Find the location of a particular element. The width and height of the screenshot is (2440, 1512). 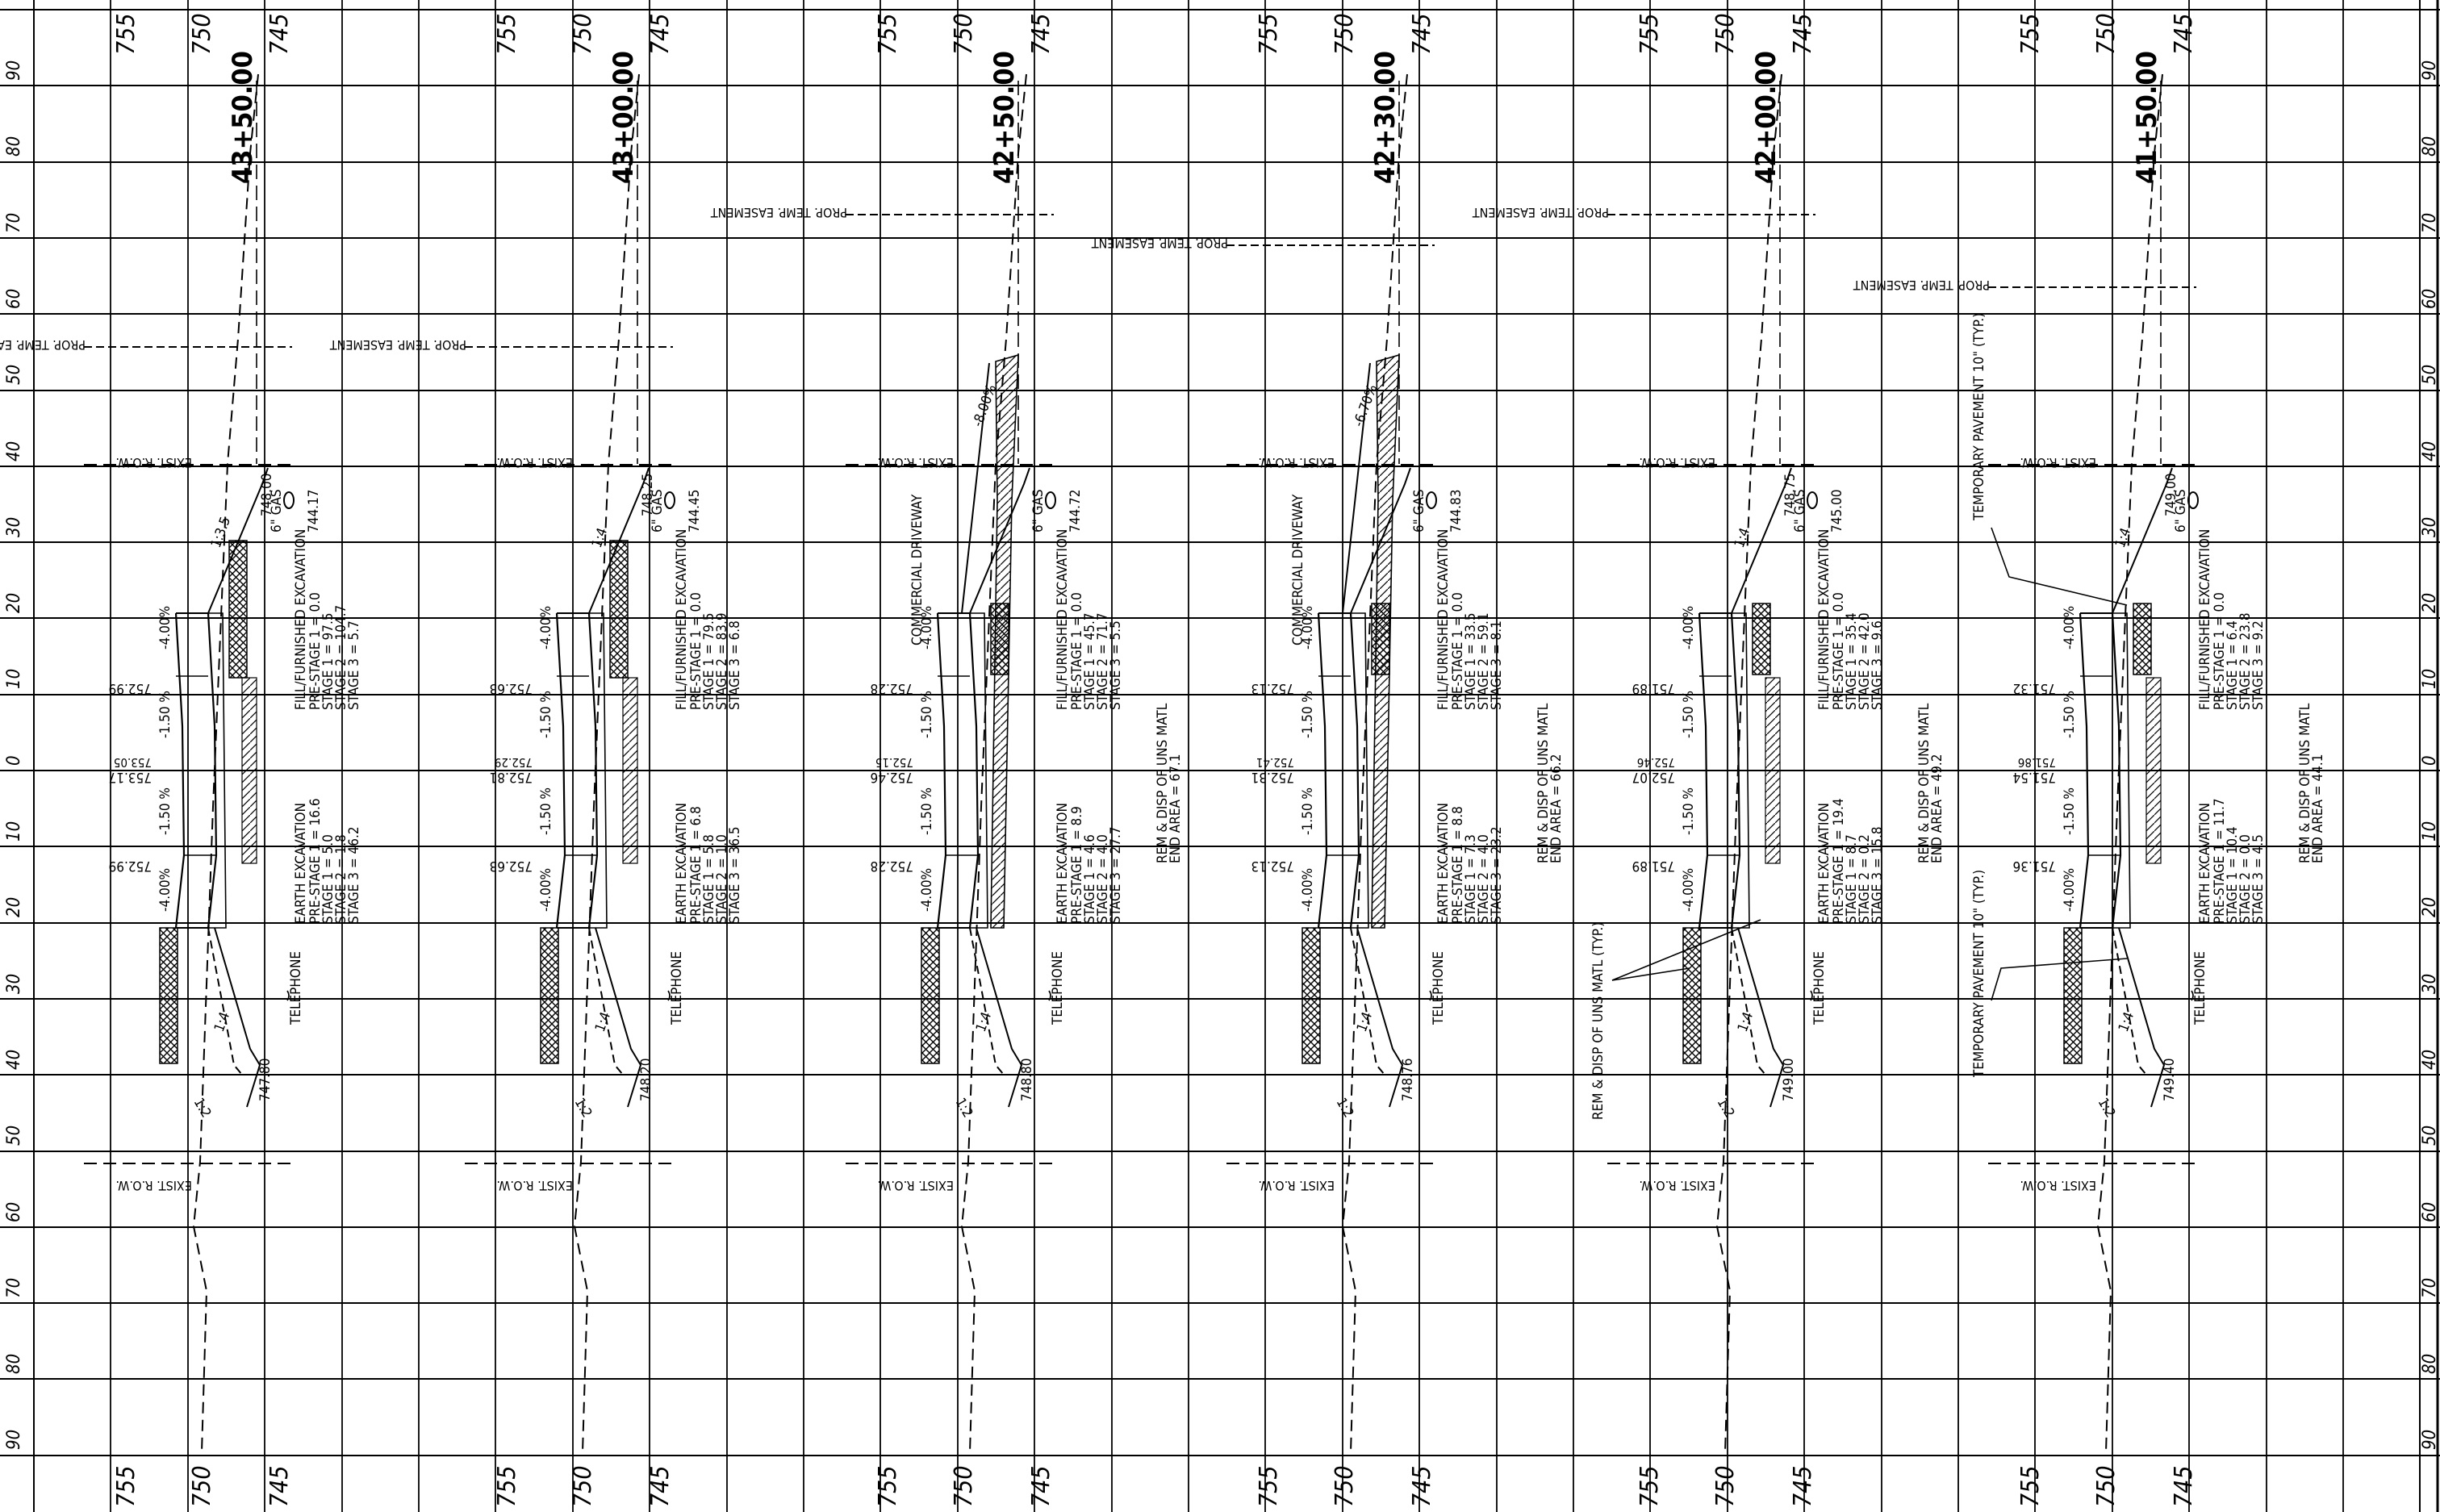

earth-excavation-line: STAGE 2 = 0.0 is located at coordinates (2245, 879).